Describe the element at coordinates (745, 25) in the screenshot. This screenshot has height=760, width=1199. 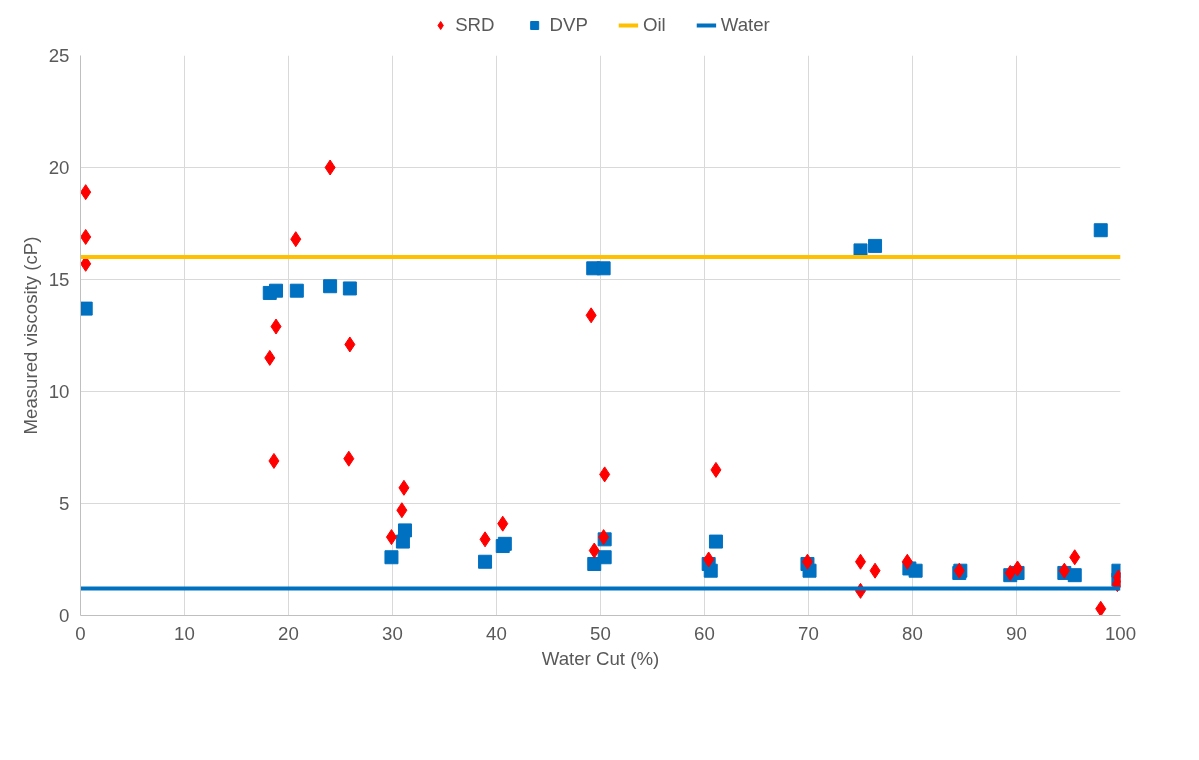
I see `legend-label: Water` at that location.